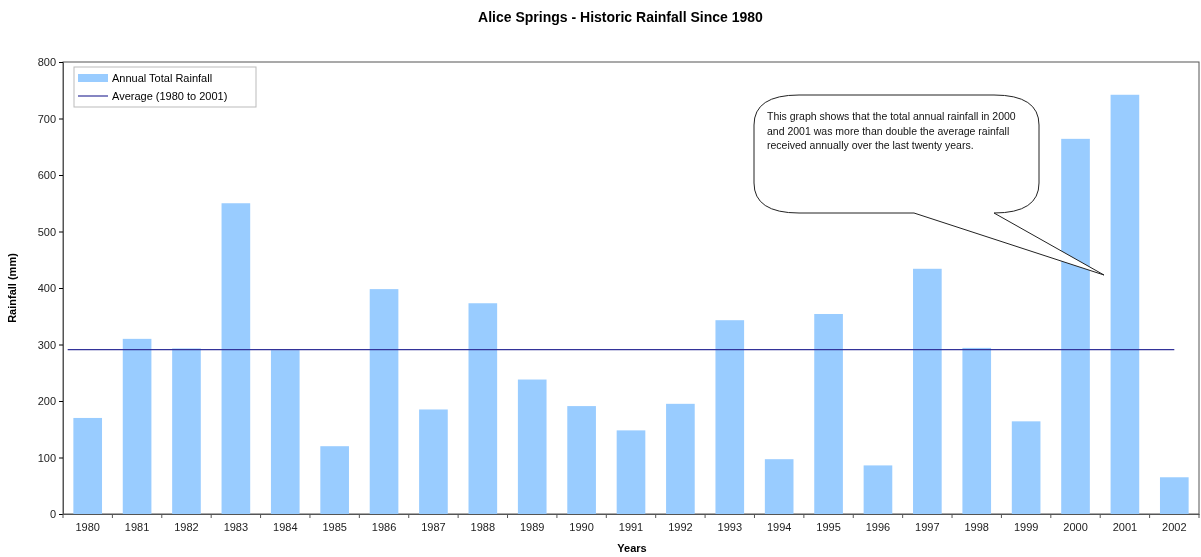 Image resolution: width=1201 pixels, height=557 pixels. What do you see at coordinates (1125, 526) in the screenshot?
I see `x-tick-label: 2001` at bounding box center [1125, 526].